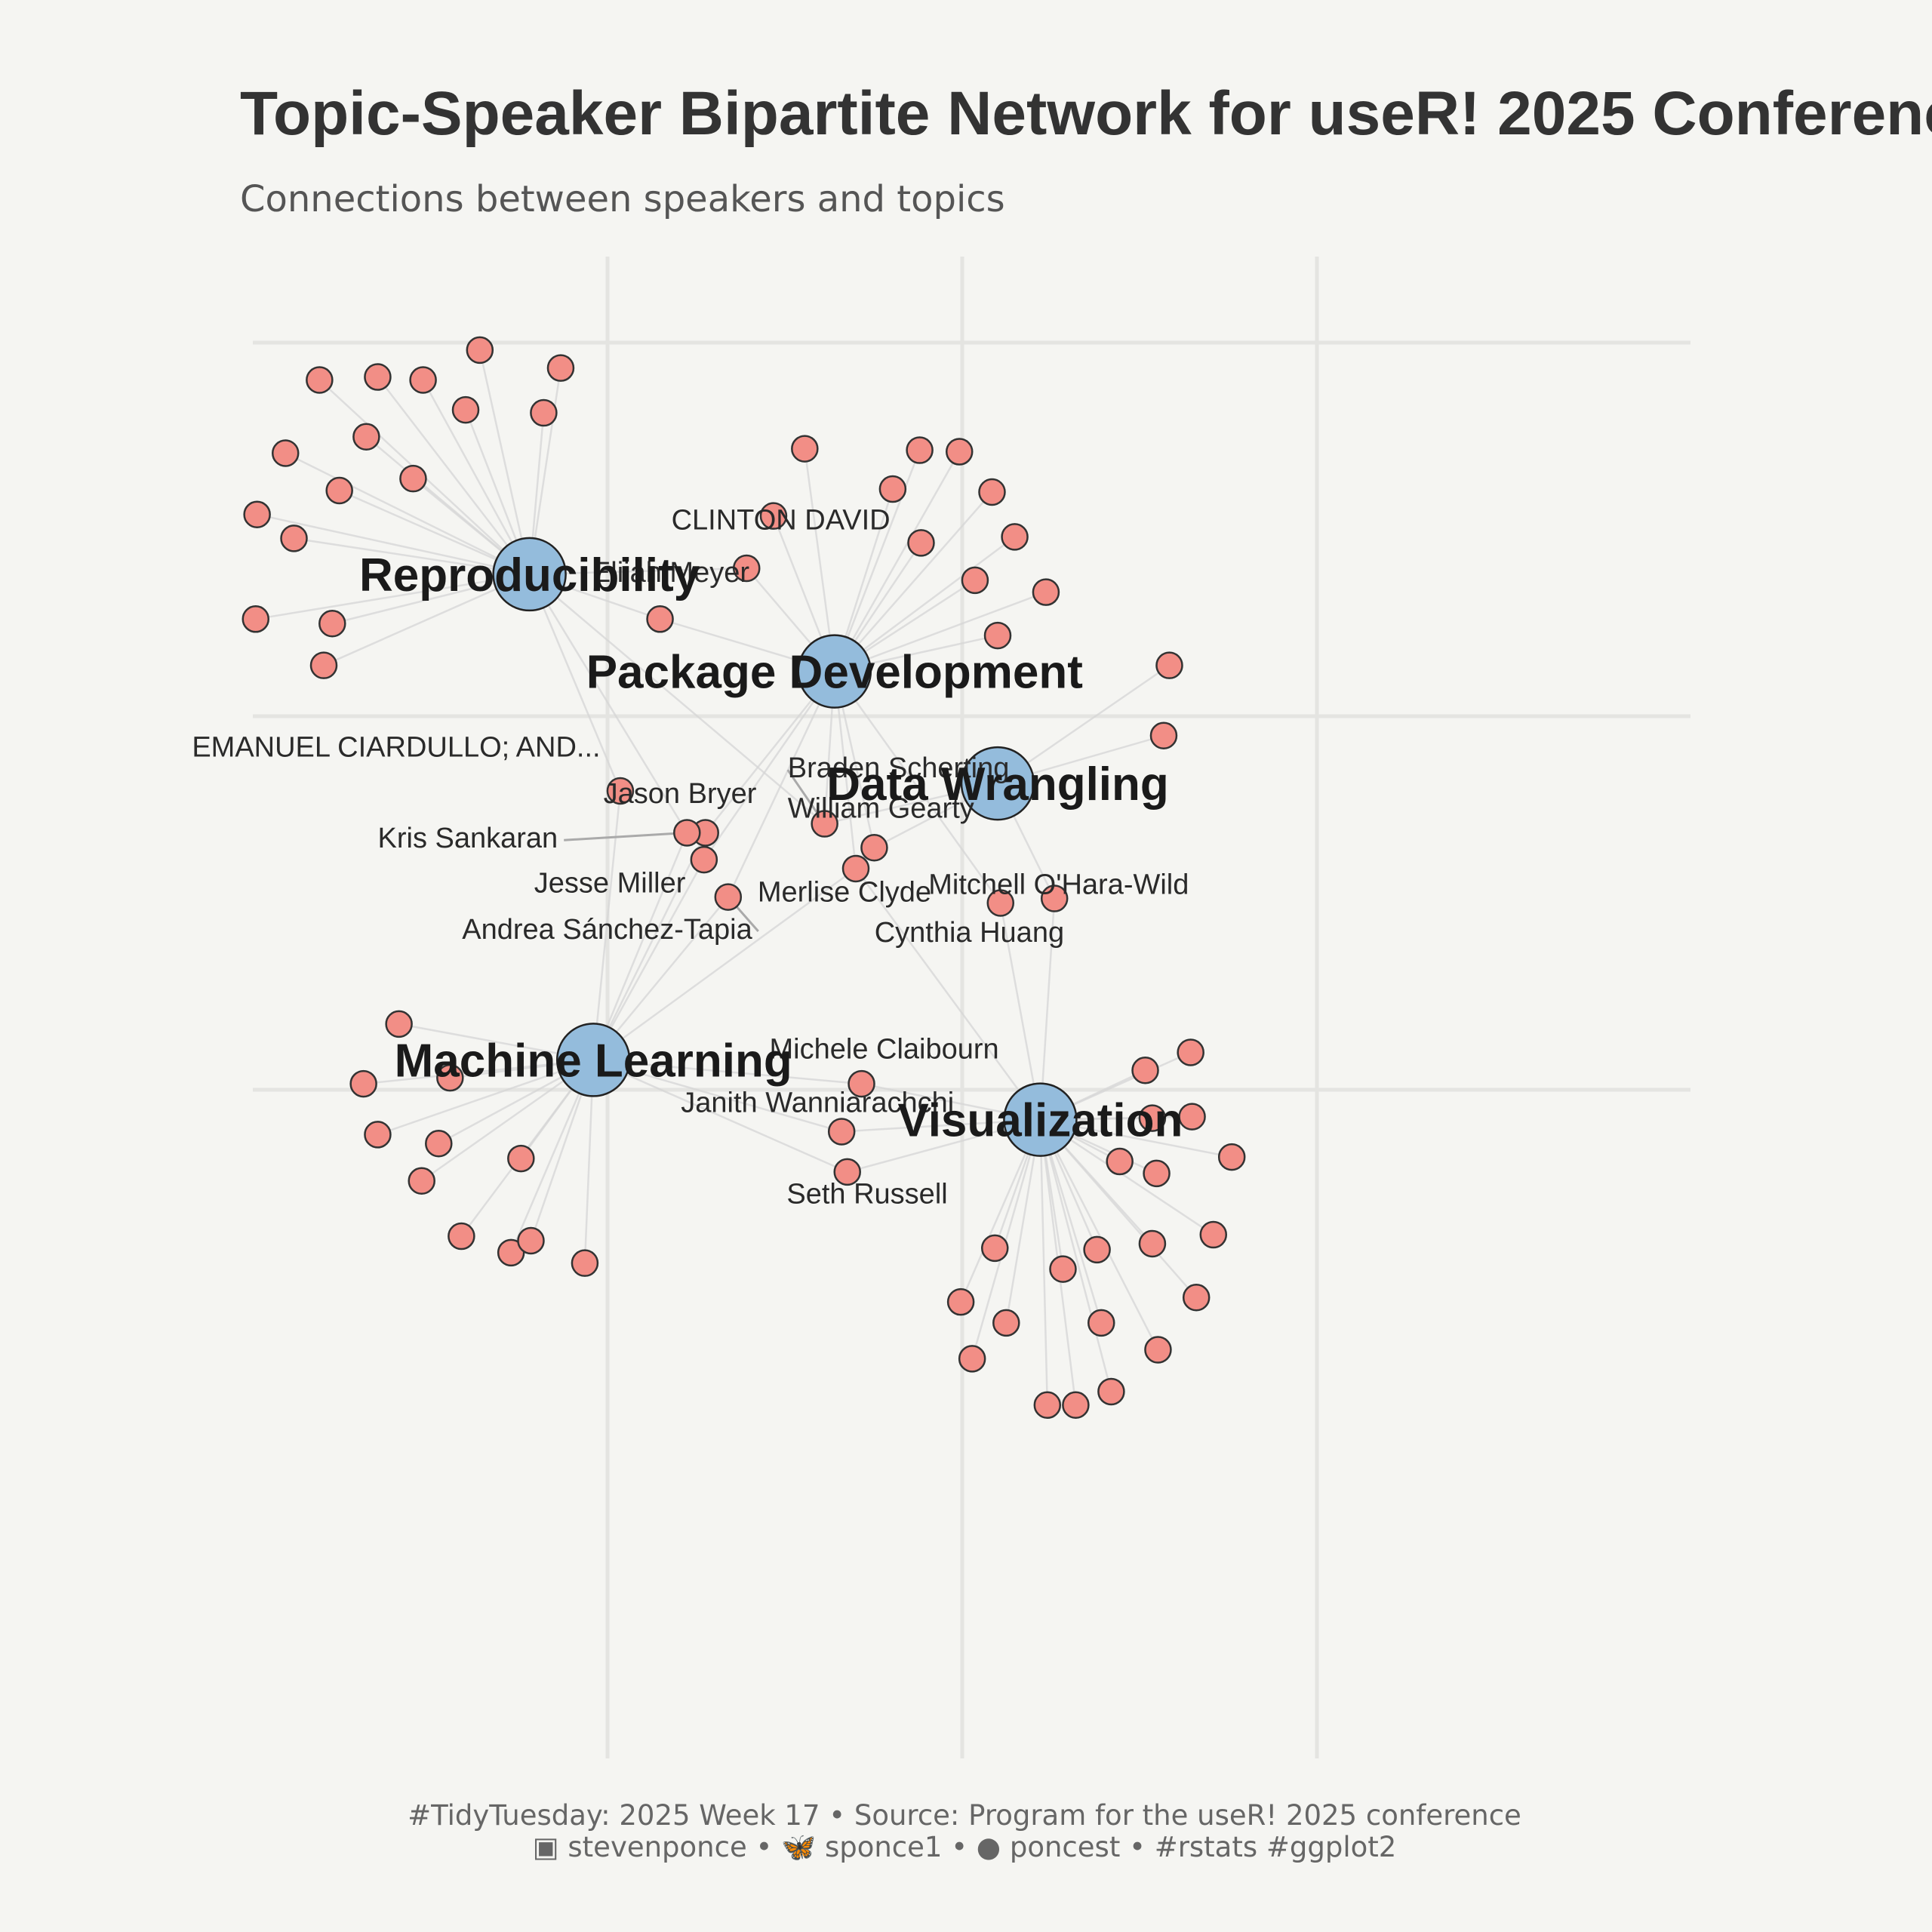 The width and height of the screenshot is (1932, 1932). Describe the element at coordinates (626, 836) in the screenshot. I see `label-leader-line` at that location.